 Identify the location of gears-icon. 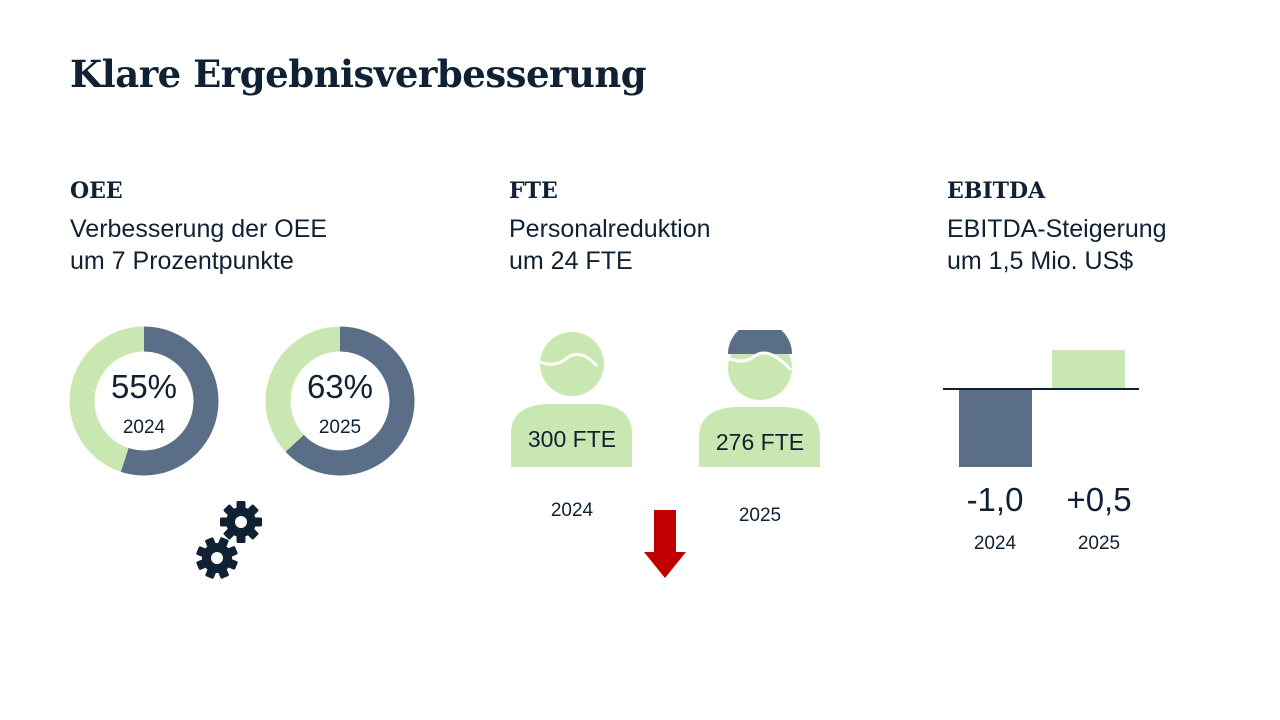
(229, 540).